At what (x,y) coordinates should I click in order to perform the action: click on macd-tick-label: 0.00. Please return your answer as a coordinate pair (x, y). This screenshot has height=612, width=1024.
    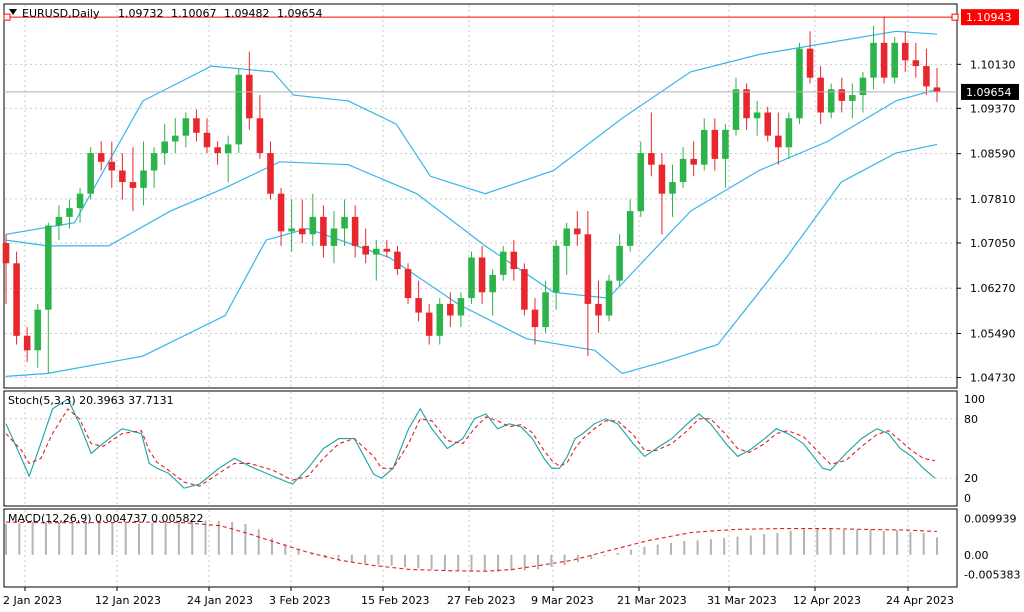
    Looking at the image, I should click on (976, 555).